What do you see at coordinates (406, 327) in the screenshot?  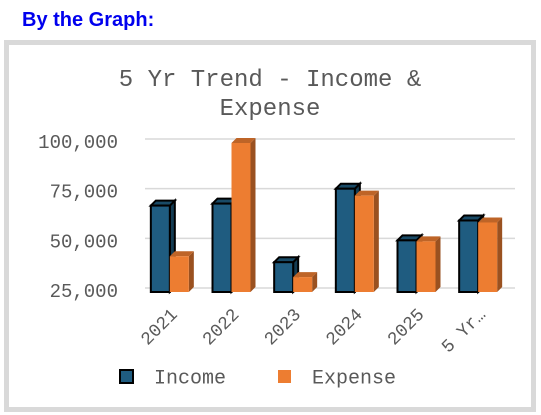 I see `x-tick-label: 2025` at bounding box center [406, 327].